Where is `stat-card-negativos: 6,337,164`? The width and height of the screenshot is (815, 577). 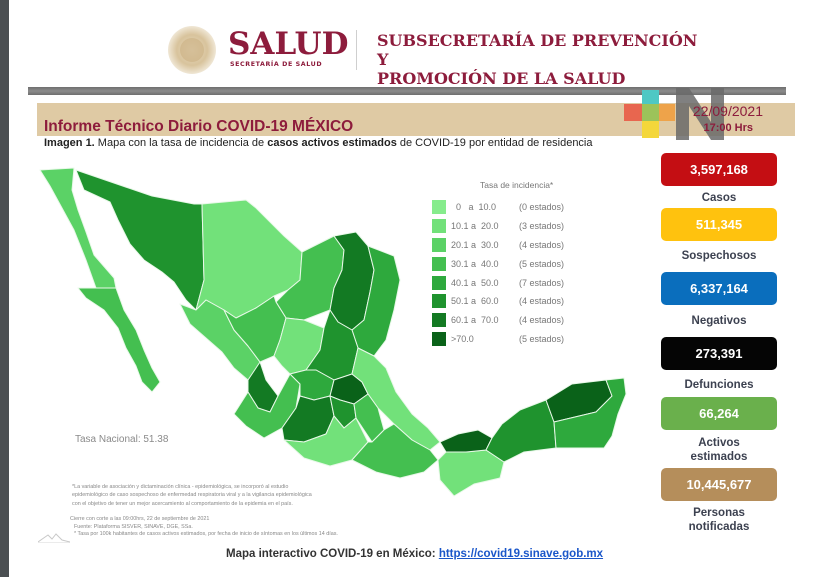 stat-card-negativos: 6,337,164 is located at coordinates (719, 288).